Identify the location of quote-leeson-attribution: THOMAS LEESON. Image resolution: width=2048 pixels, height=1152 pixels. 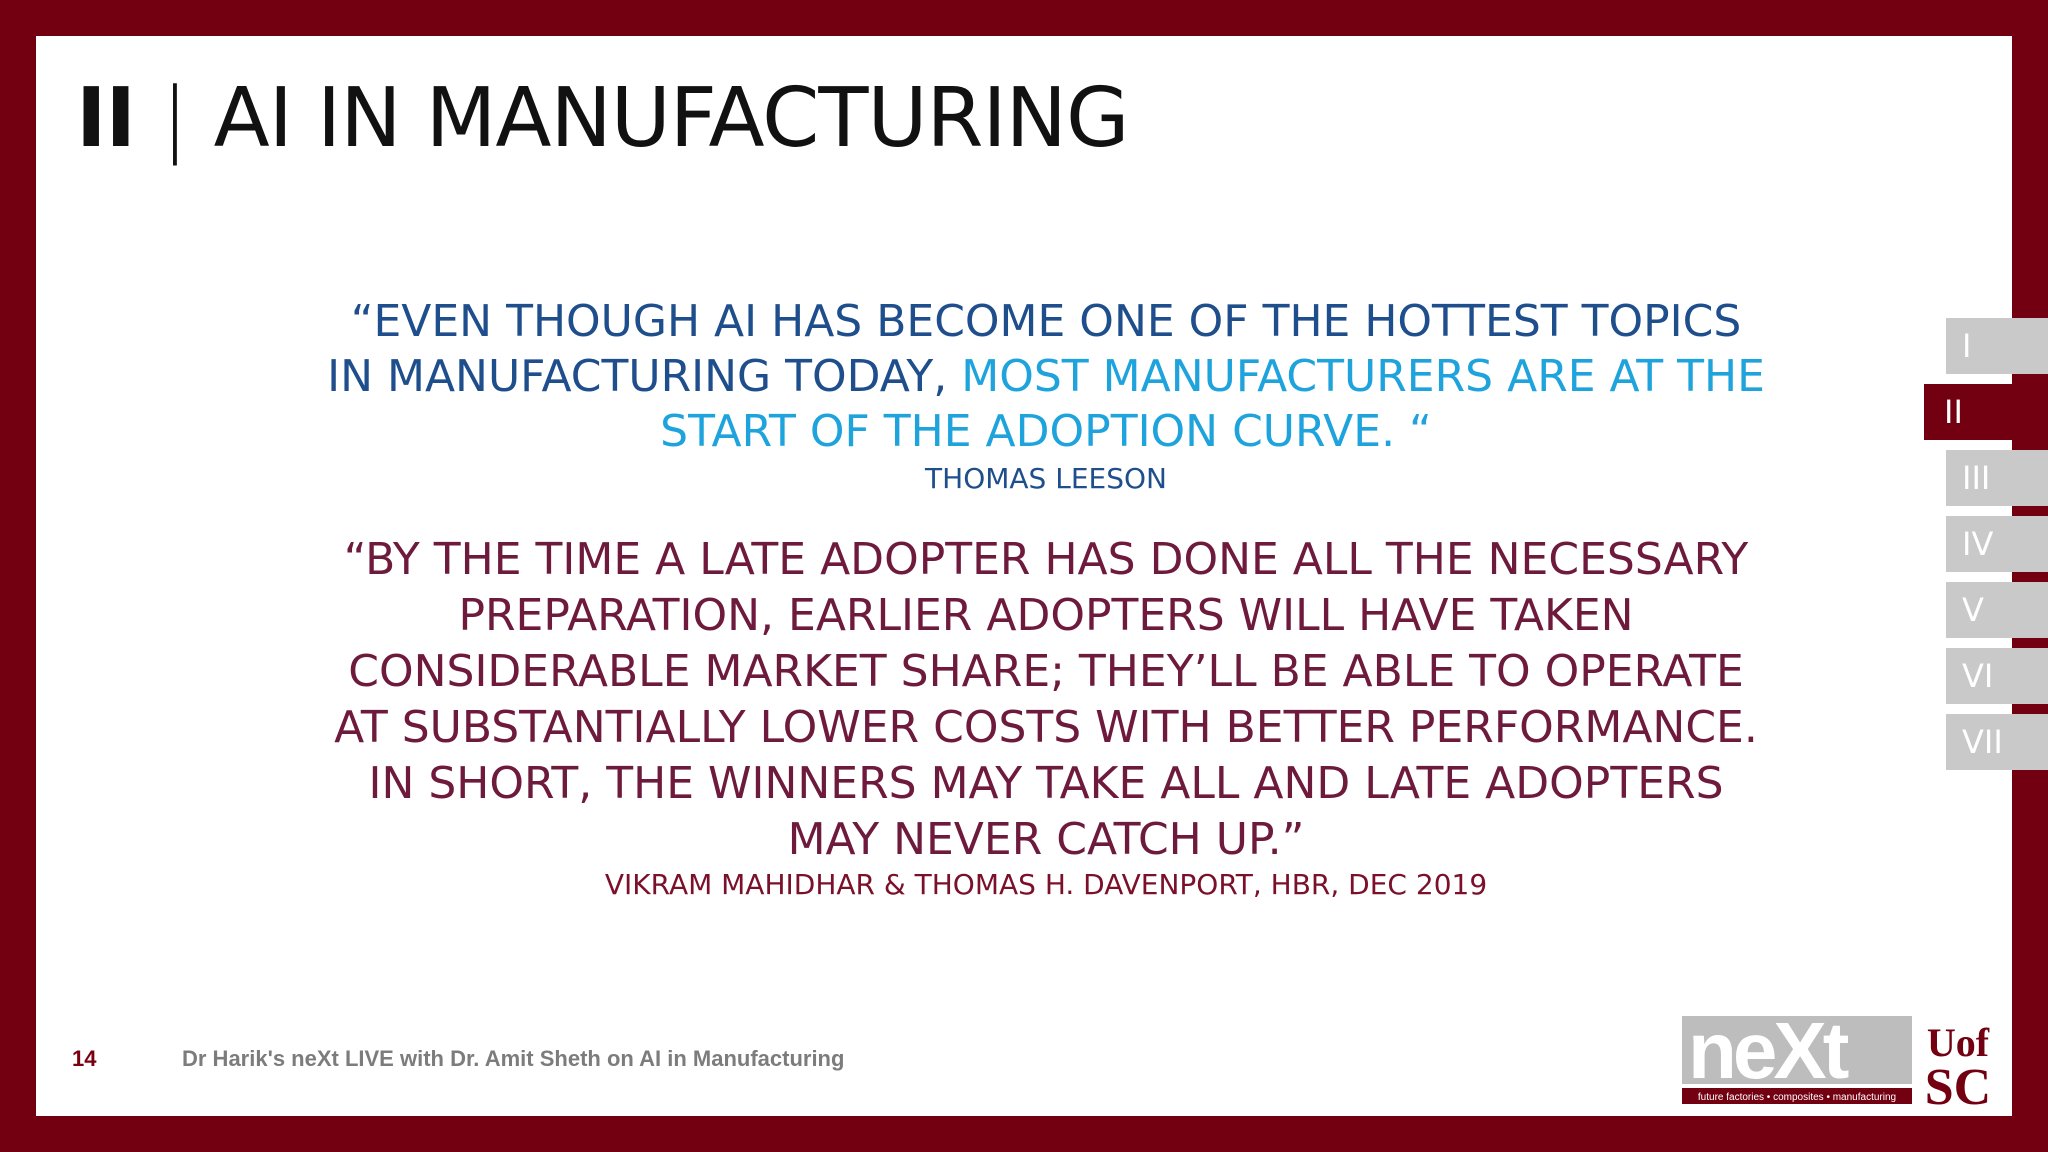
(1046, 478).